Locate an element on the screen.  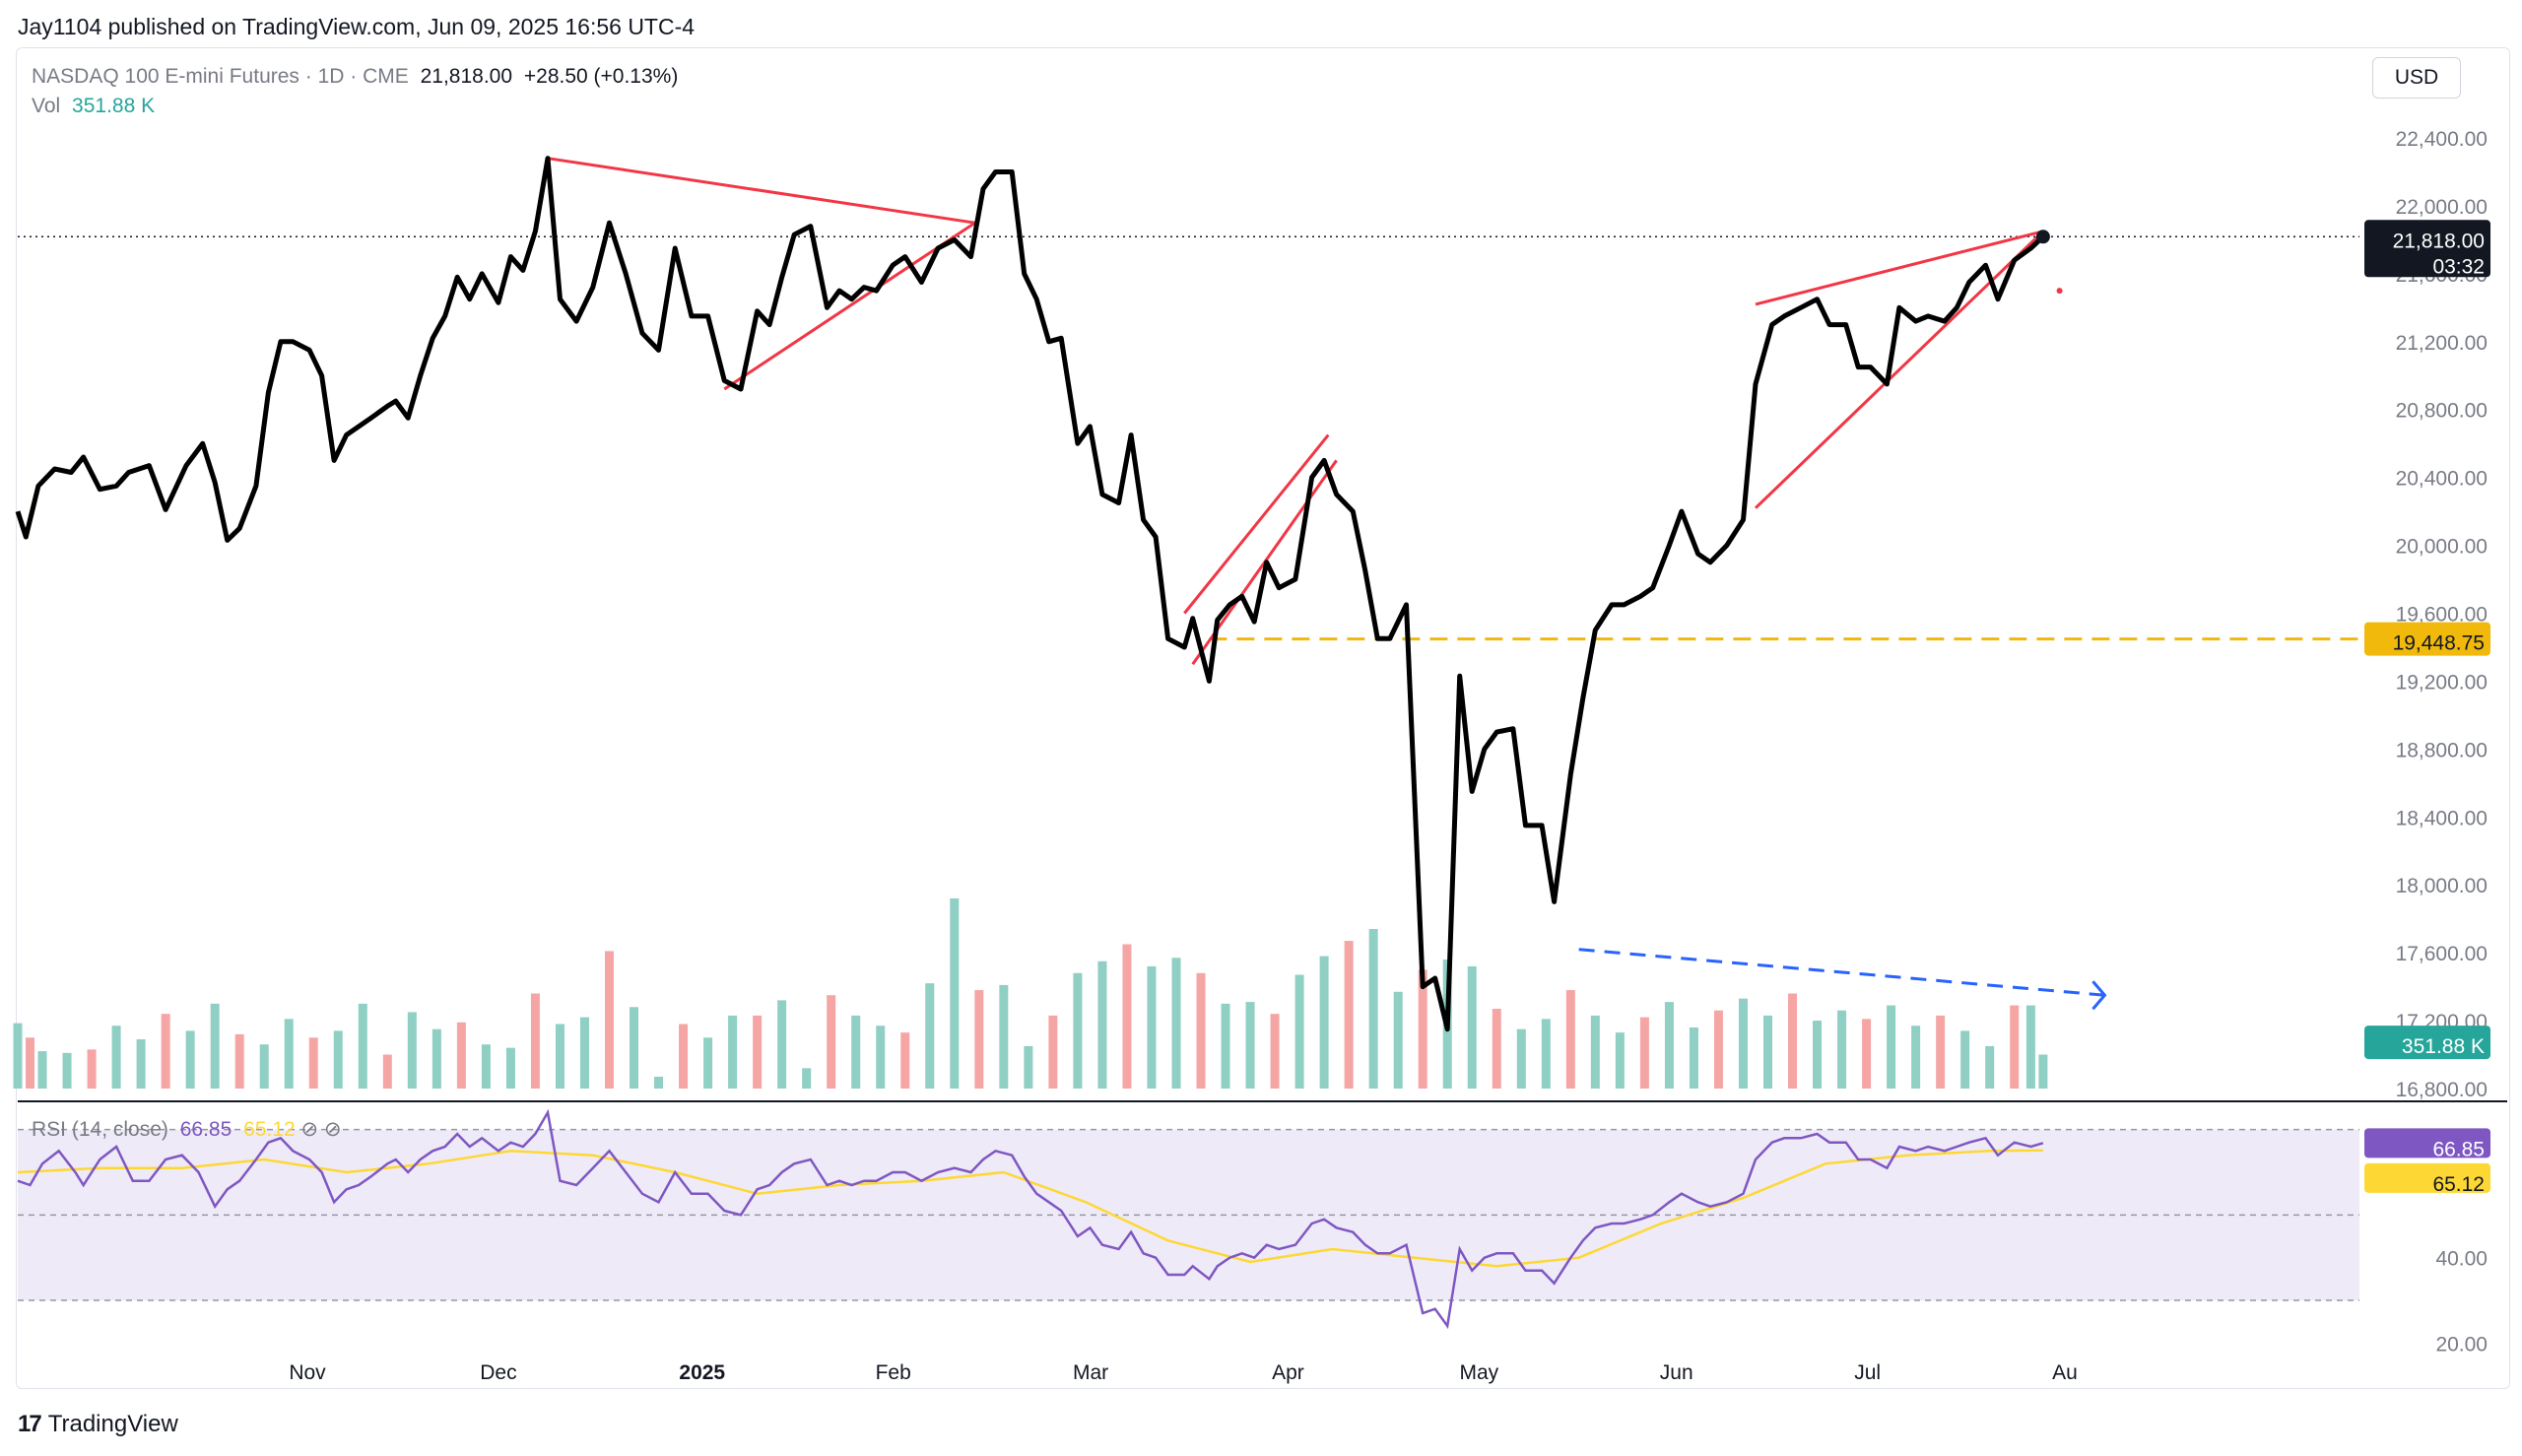
volume-tag-bg is located at coordinates (2427, 1043).